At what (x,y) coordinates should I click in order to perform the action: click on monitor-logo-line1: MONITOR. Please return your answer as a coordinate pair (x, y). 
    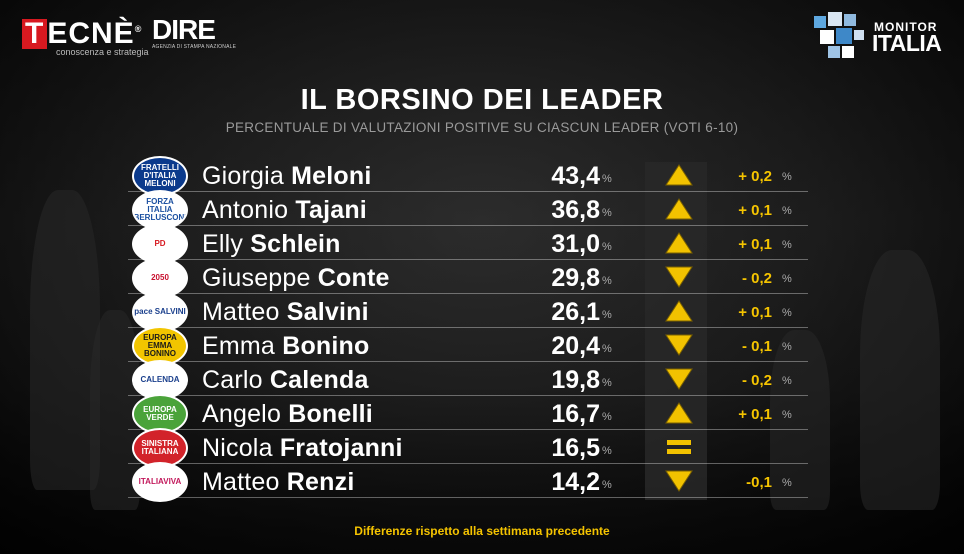
    Looking at the image, I should click on (906, 27).